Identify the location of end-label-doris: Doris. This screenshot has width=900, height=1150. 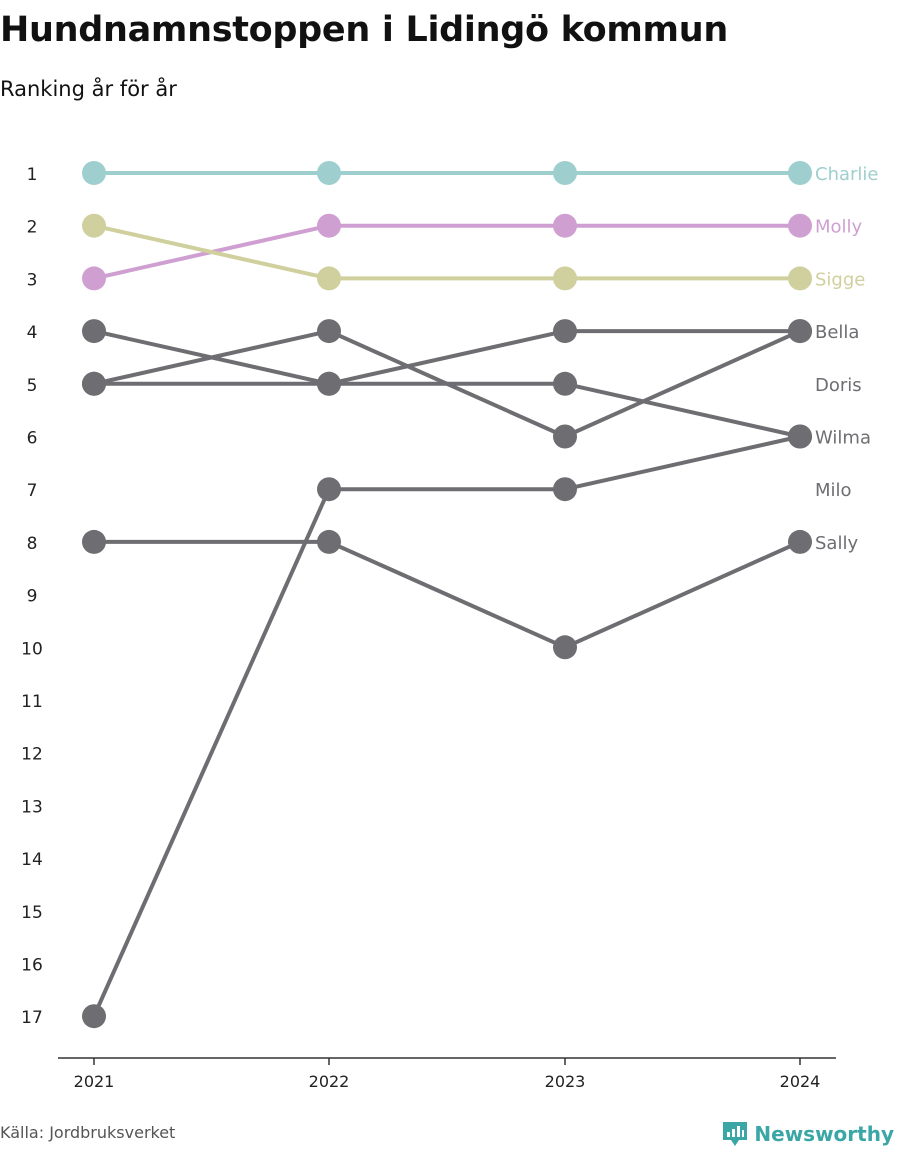
(838, 385).